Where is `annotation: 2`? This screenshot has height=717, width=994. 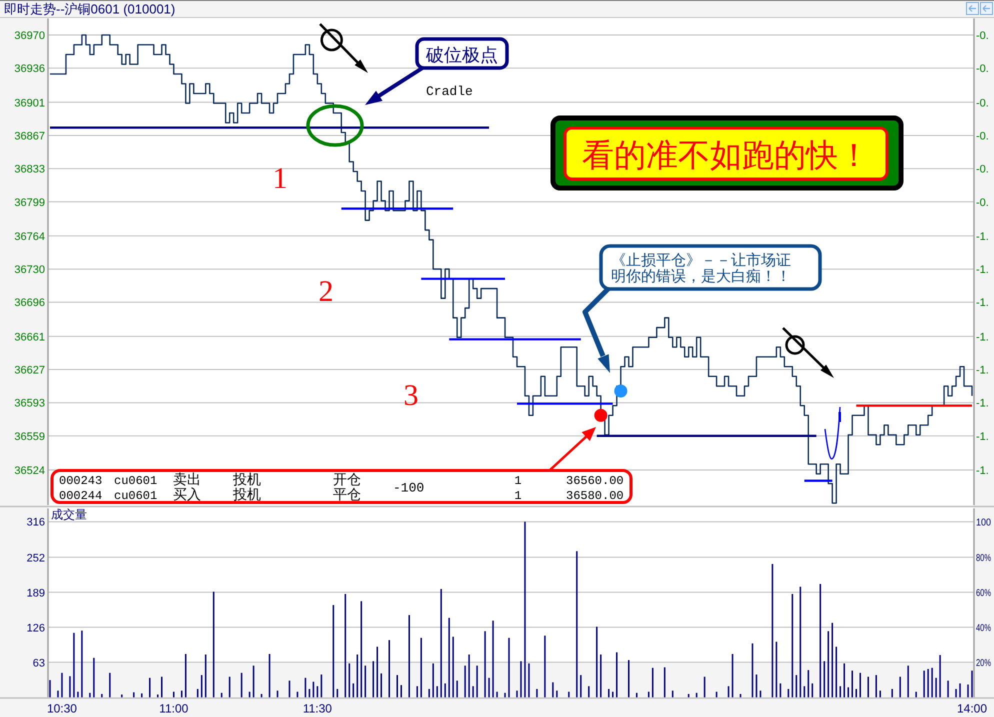 annotation: 2 is located at coordinates (326, 291).